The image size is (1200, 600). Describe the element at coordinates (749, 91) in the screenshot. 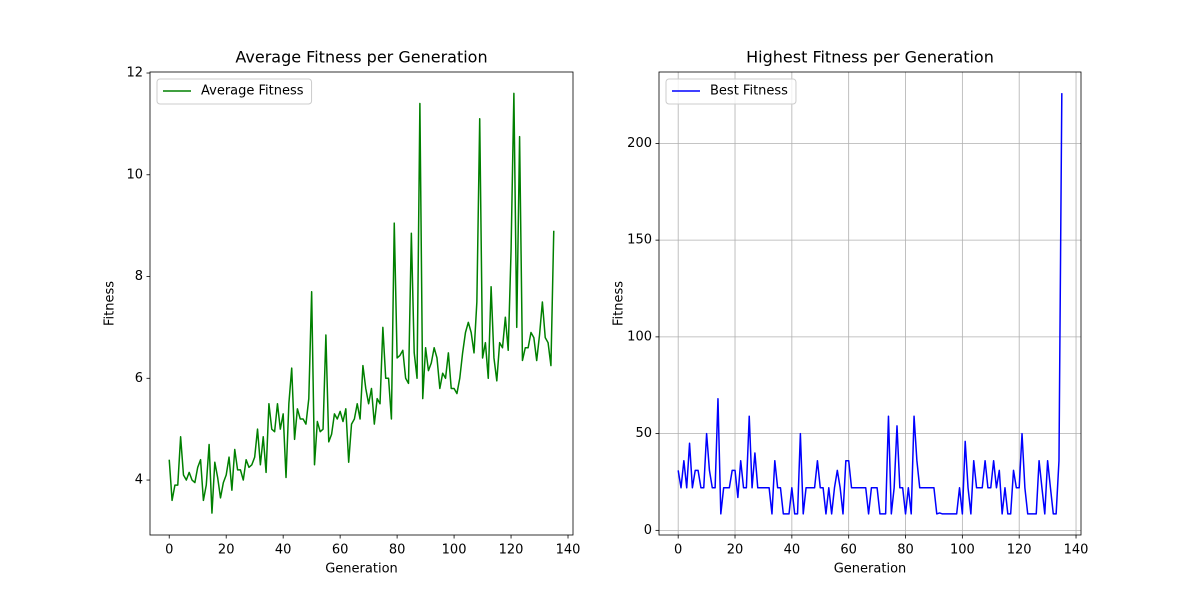

I see `legend-label: Best Fitness` at that location.